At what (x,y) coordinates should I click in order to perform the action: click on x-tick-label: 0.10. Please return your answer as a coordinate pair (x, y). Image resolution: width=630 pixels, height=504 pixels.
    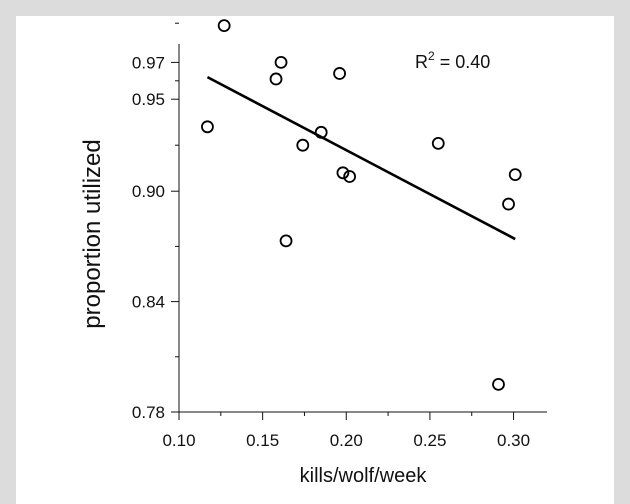
    Looking at the image, I should click on (178, 440).